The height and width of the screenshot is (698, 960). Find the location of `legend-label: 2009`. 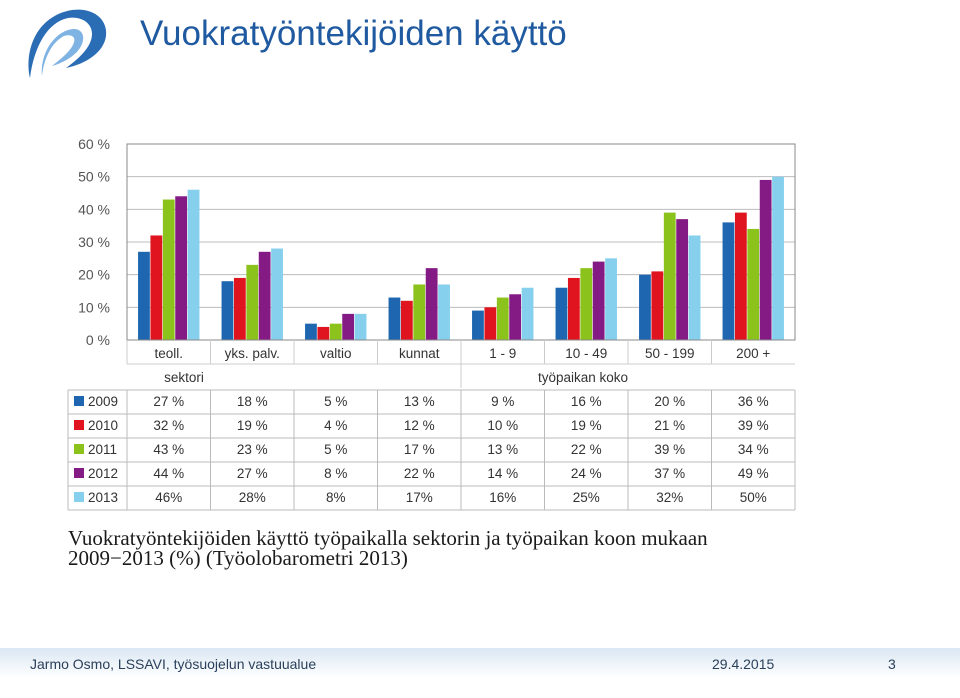

legend-label: 2009 is located at coordinates (103, 401).